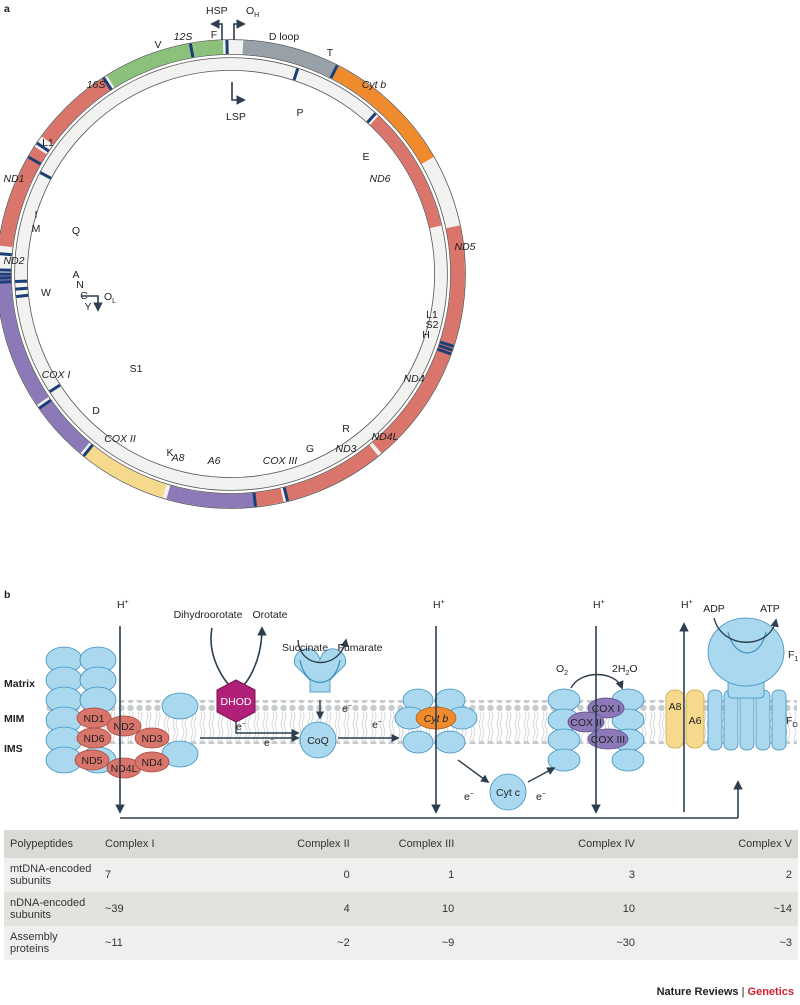 This screenshot has width=800, height=1005. What do you see at coordinates (45, 175) in the screenshot?
I see `trna-q-mark` at bounding box center [45, 175].